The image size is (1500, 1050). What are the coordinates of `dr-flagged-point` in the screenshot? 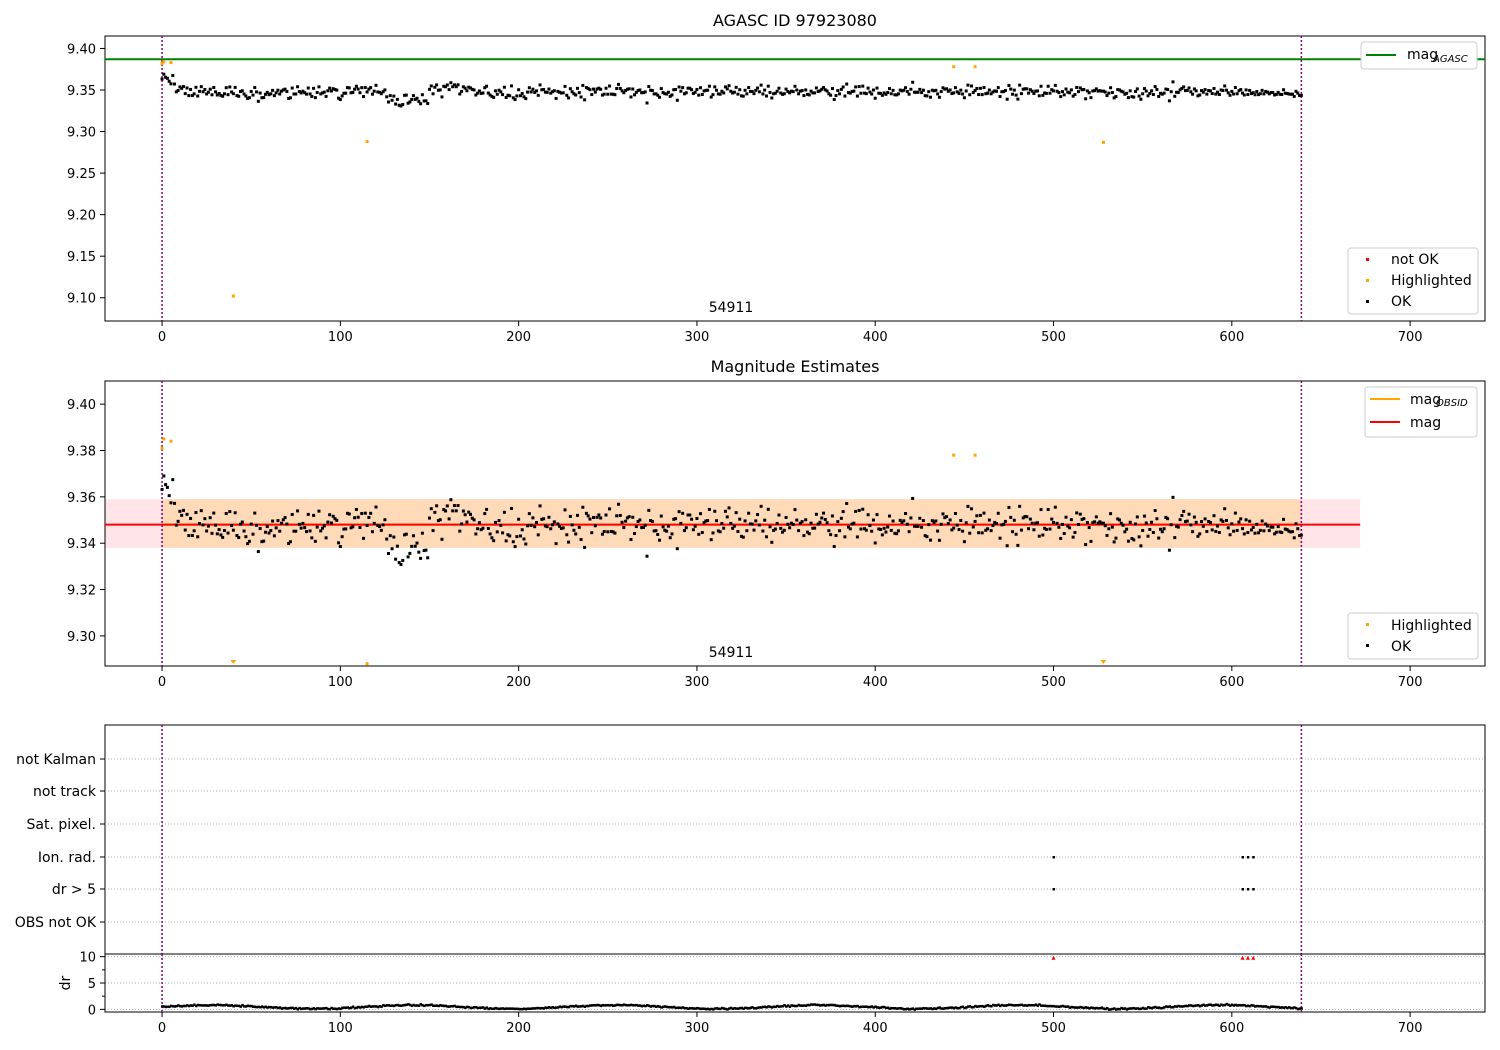 It's located at (1242, 957).